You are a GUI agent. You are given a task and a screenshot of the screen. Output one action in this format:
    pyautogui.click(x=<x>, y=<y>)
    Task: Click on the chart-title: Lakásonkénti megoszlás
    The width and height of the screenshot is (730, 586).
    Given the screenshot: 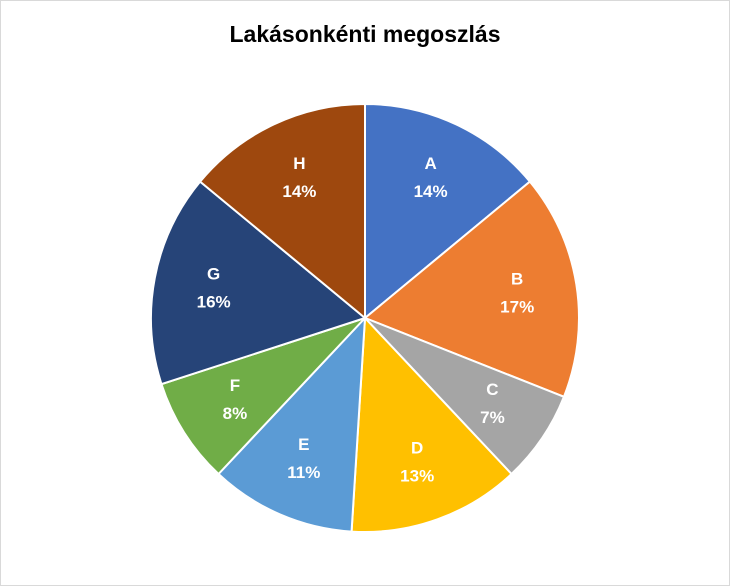 What is the action you would take?
    pyautogui.click(x=365, y=34)
    